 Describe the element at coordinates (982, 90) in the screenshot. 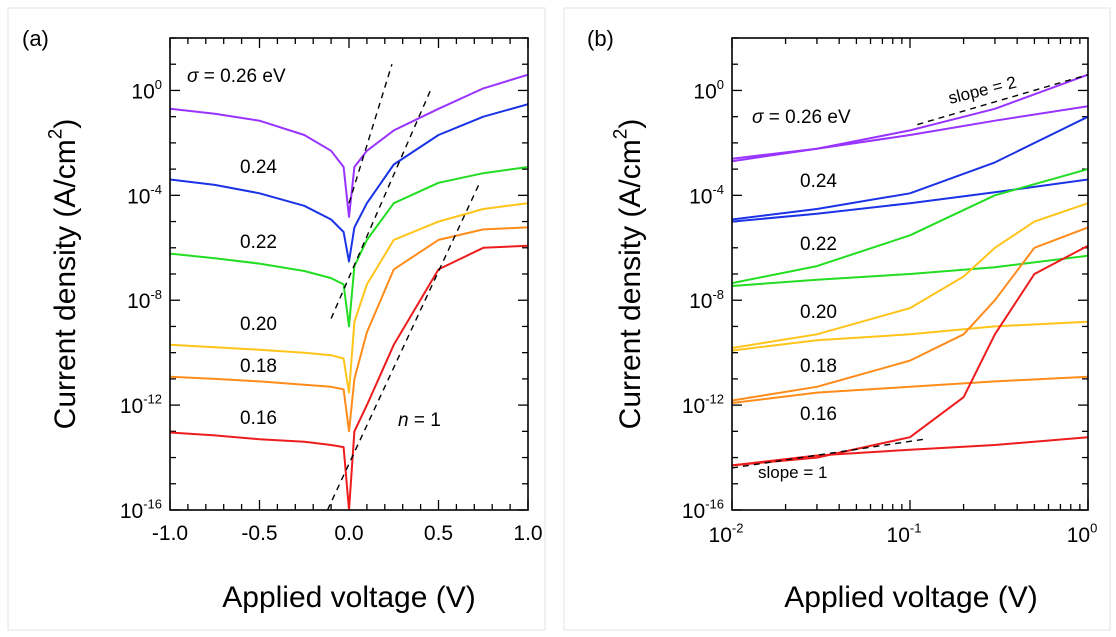

I see `slope-label: slope = 2` at that location.